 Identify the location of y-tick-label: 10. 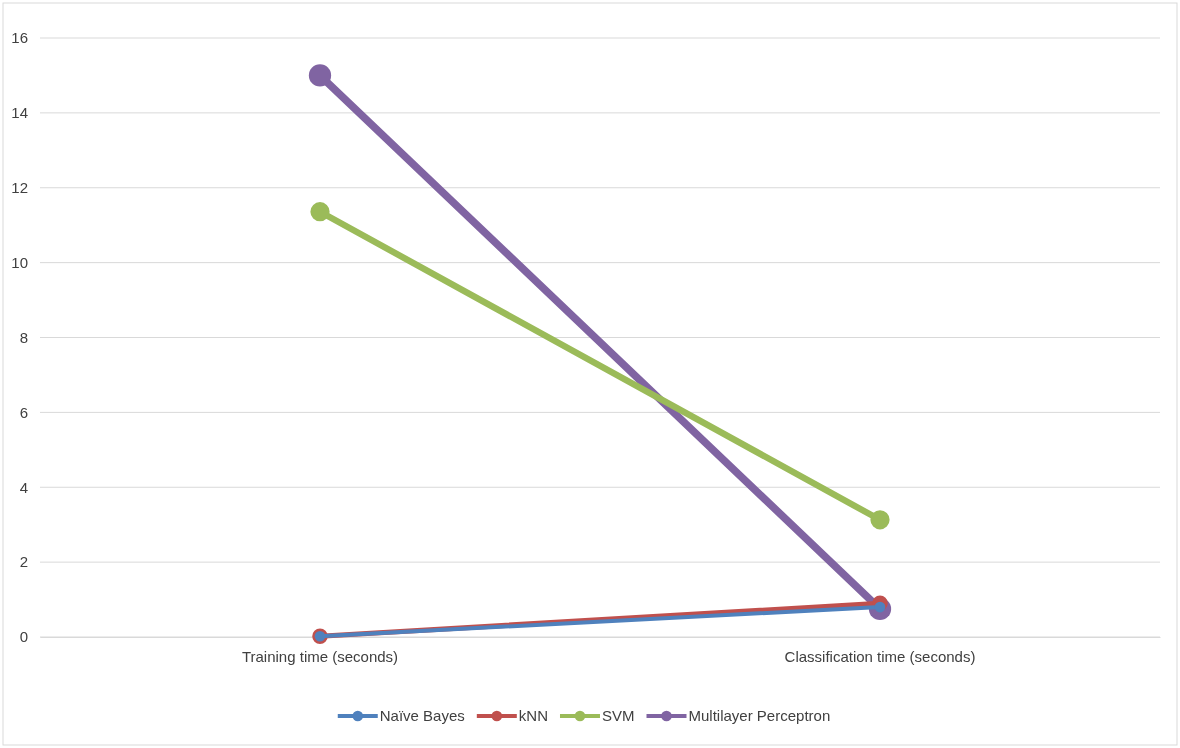
(19, 262).